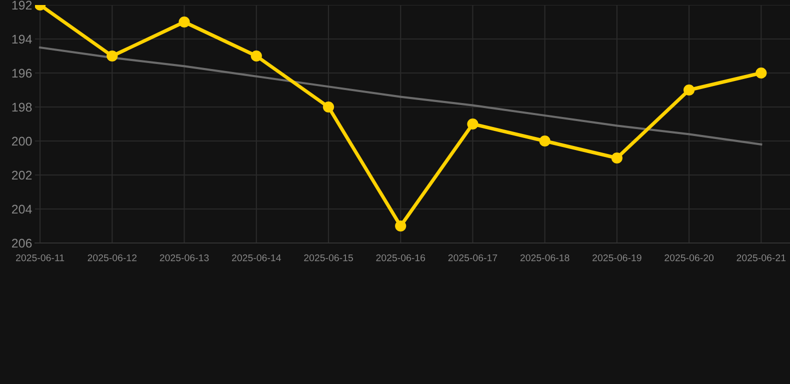  What do you see at coordinates (22, 5) in the screenshot?
I see `y-tick-label: 192` at bounding box center [22, 5].